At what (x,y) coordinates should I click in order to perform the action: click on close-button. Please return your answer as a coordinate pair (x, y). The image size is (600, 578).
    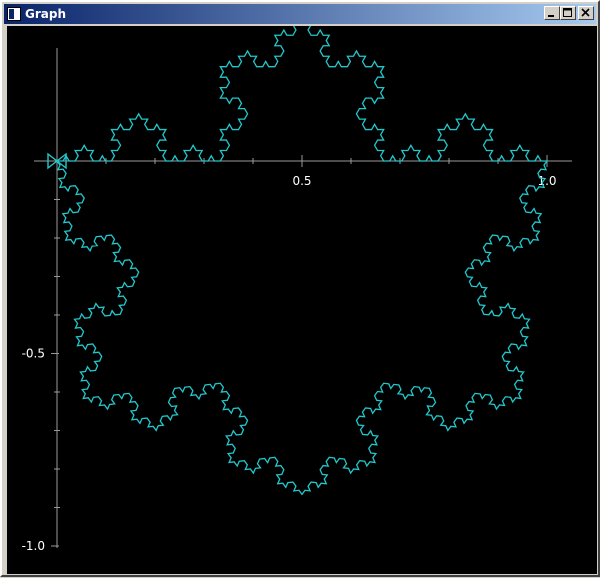
    Looking at the image, I should click on (586, 13).